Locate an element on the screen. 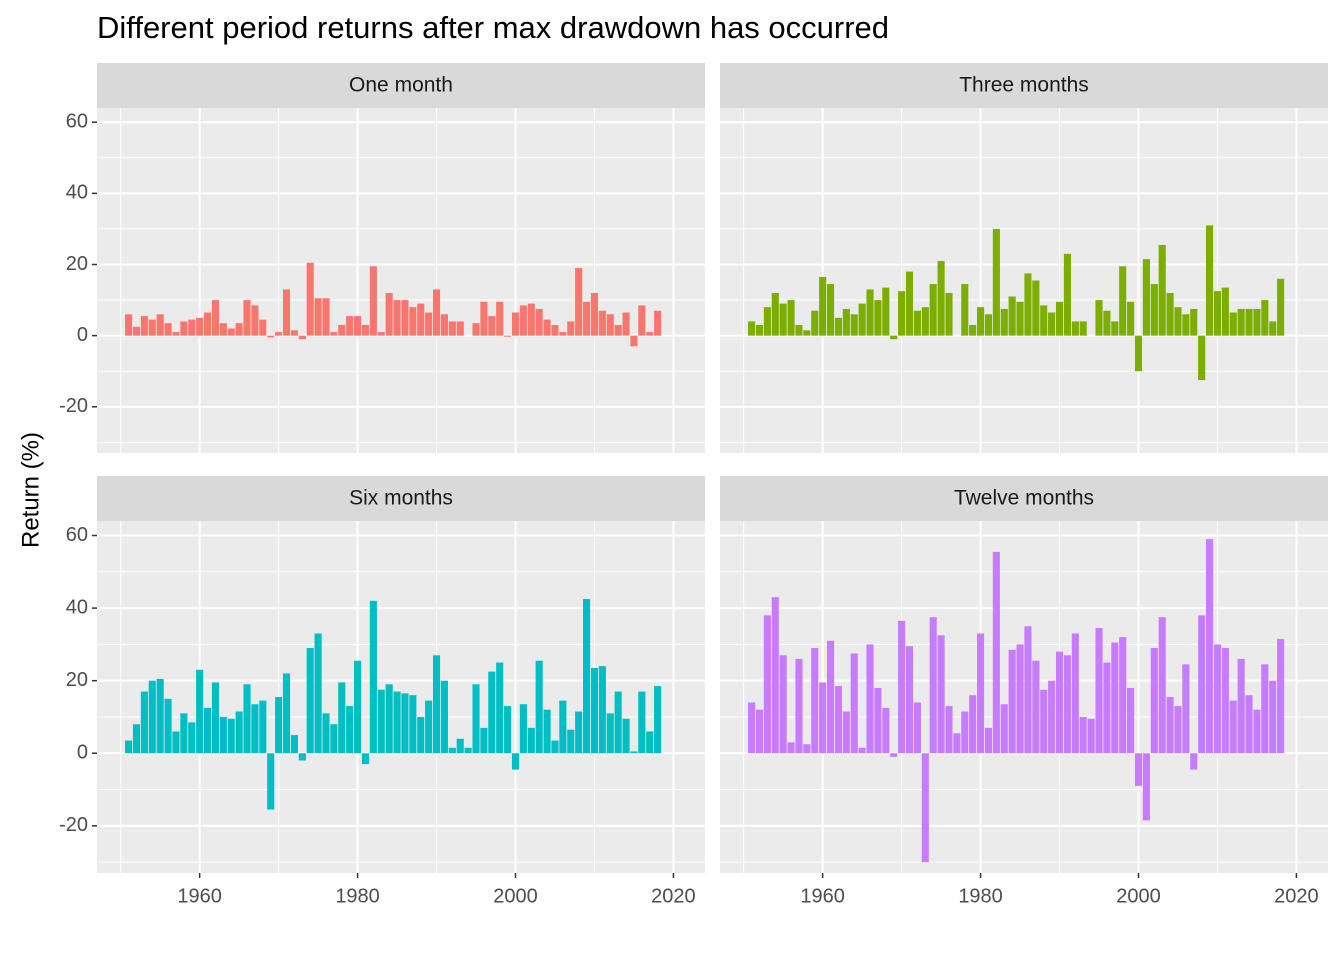 This screenshot has width=1344, height=960. x-tick-label: 1980 is located at coordinates (980, 896).